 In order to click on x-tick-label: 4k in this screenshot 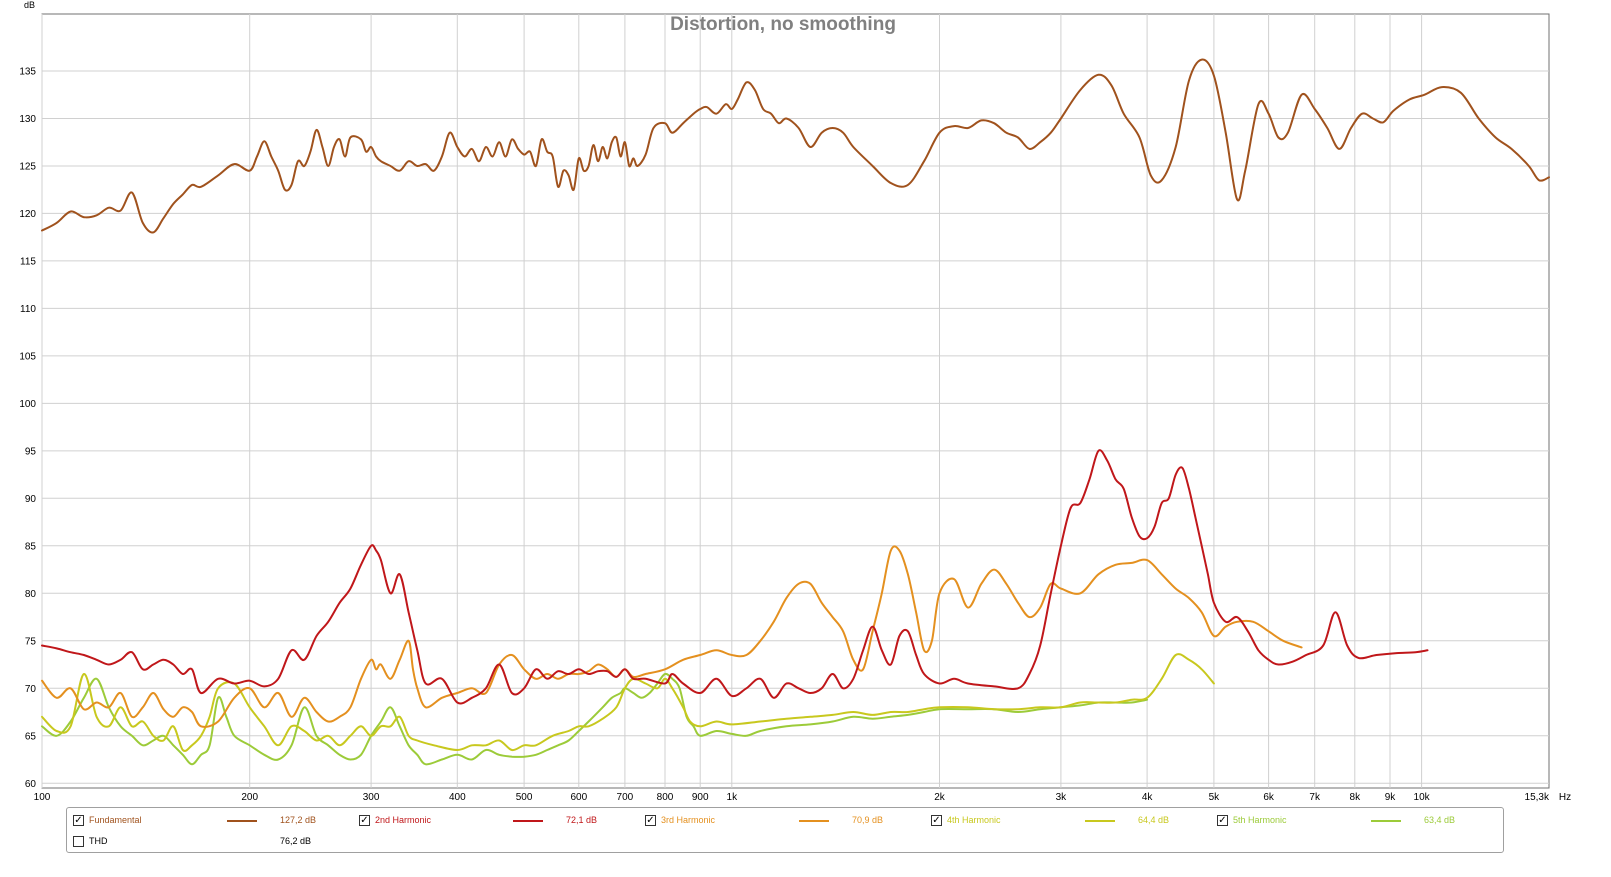, I will do `click(1148, 797)`.